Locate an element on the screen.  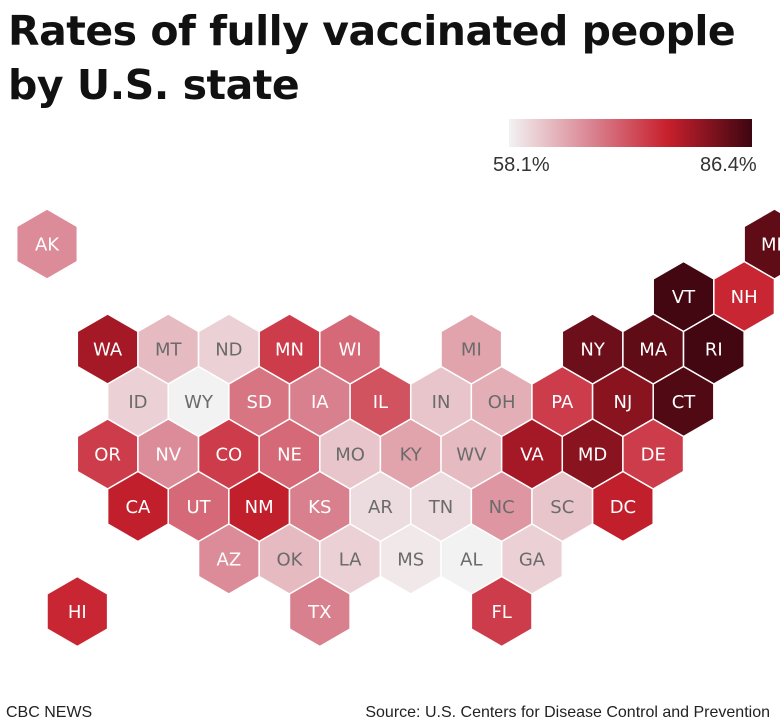
state-label: MT is located at coordinates (169, 350).